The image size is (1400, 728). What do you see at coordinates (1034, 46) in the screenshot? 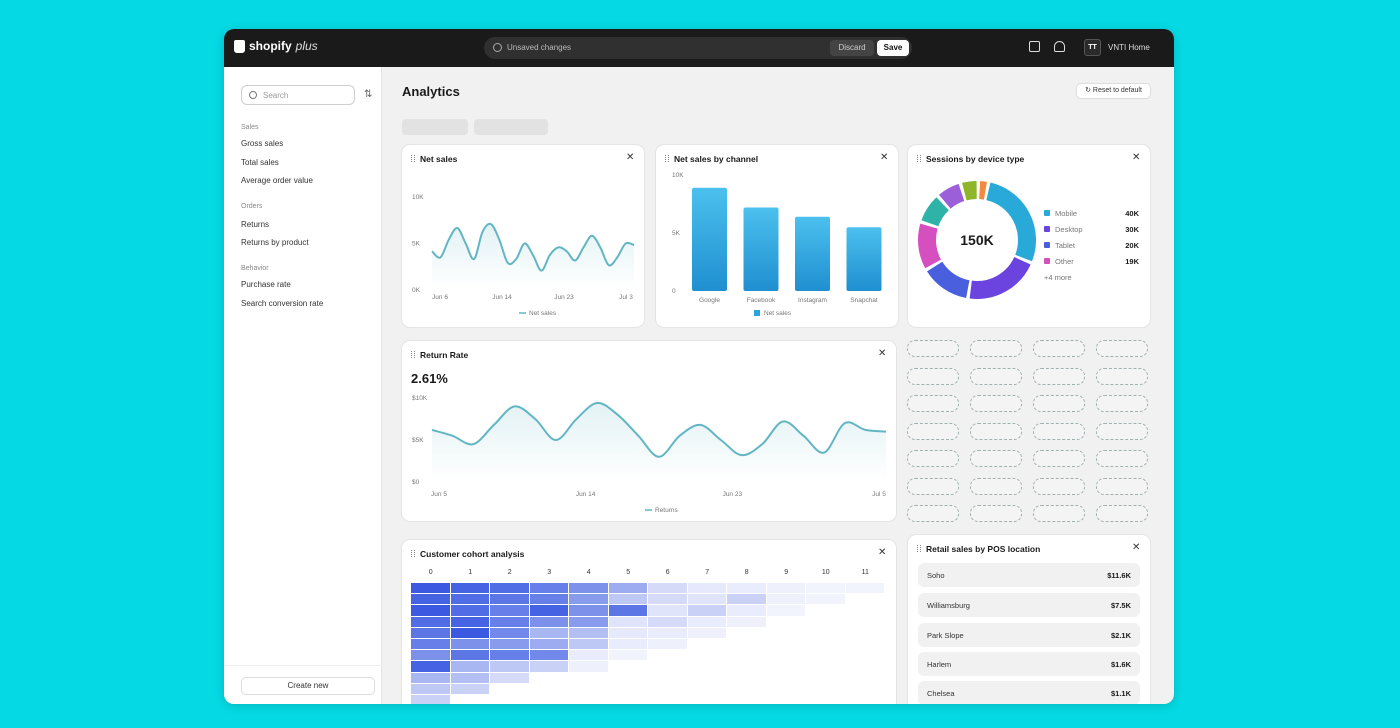
I see `printer-icon` at bounding box center [1034, 46].